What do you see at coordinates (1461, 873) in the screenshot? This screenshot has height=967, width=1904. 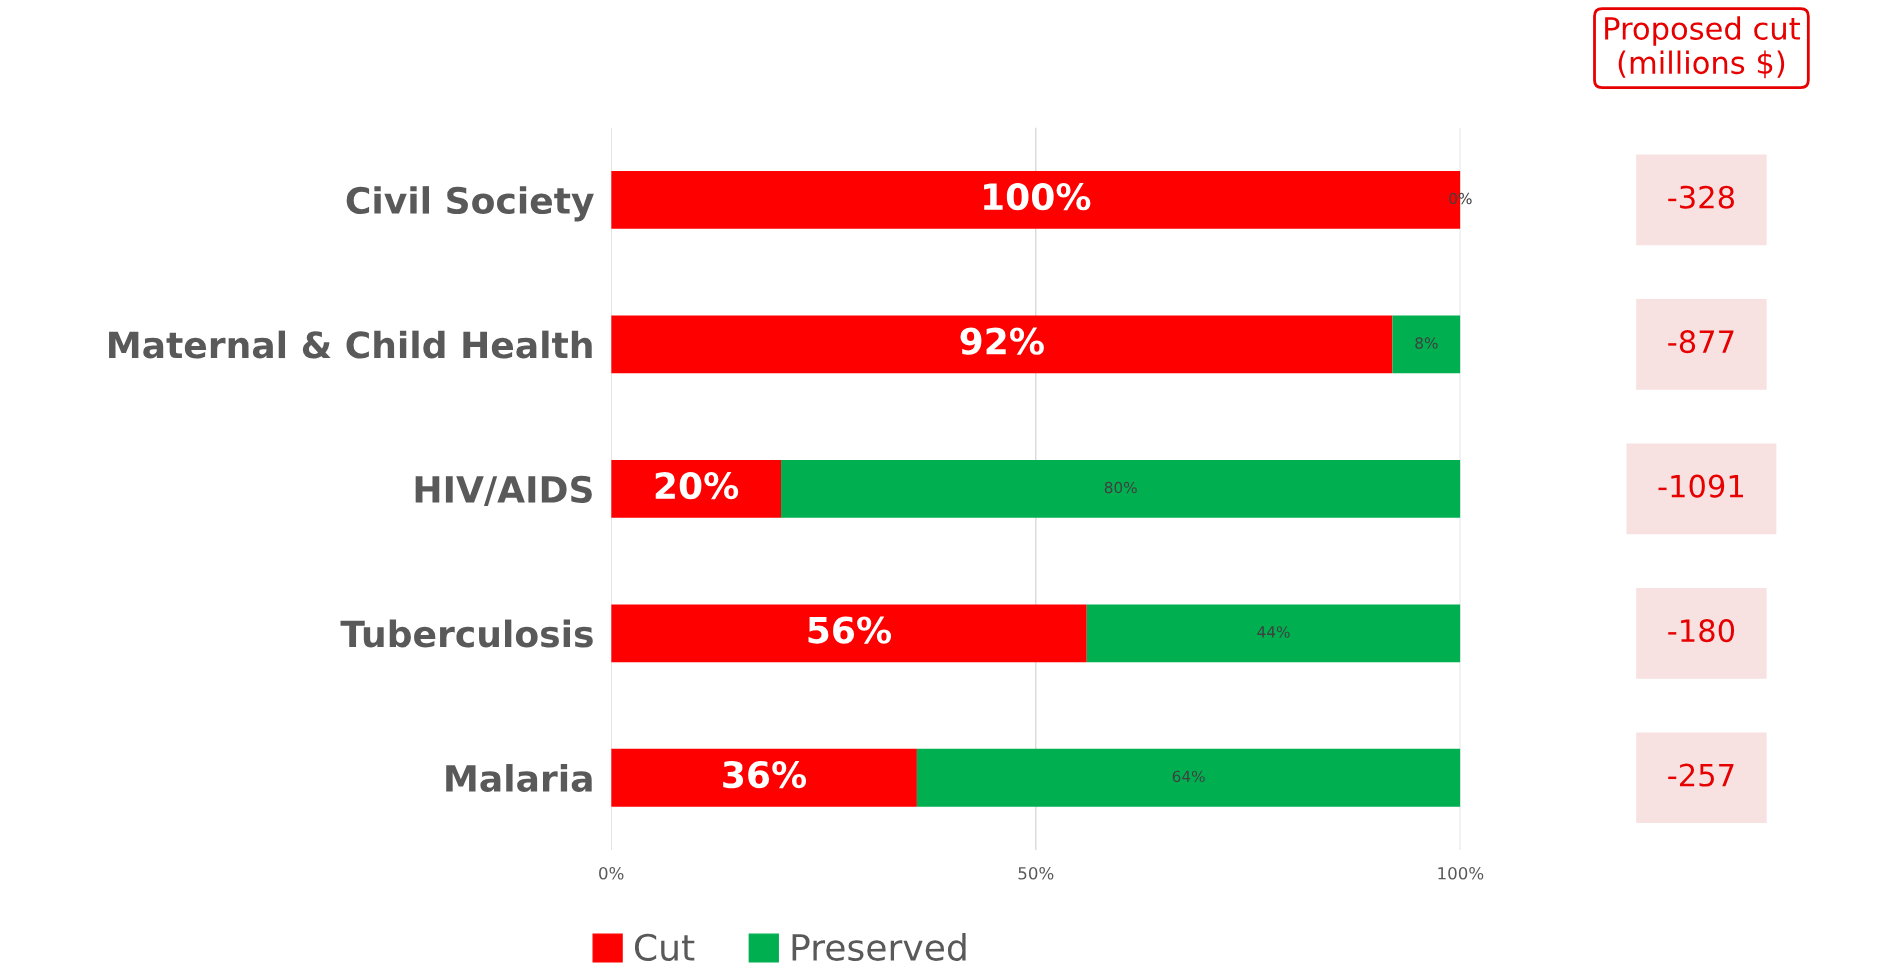 I see `x-tick-label: 100%` at bounding box center [1461, 873].